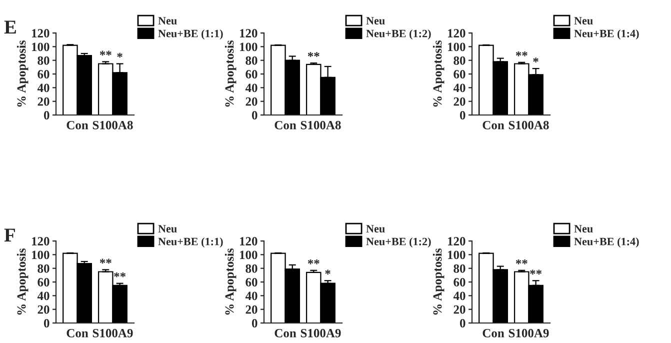 The image size is (671, 343). What do you see at coordinates (10, 27) in the screenshot?
I see `text: E` at bounding box center [10, 27].